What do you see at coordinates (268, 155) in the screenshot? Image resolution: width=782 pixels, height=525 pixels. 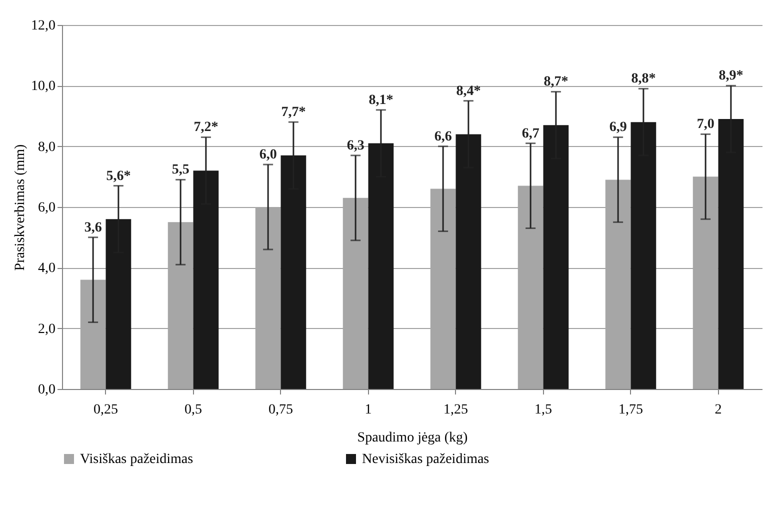 I see `data-label: 6,0` at bounding box center [268, 155].